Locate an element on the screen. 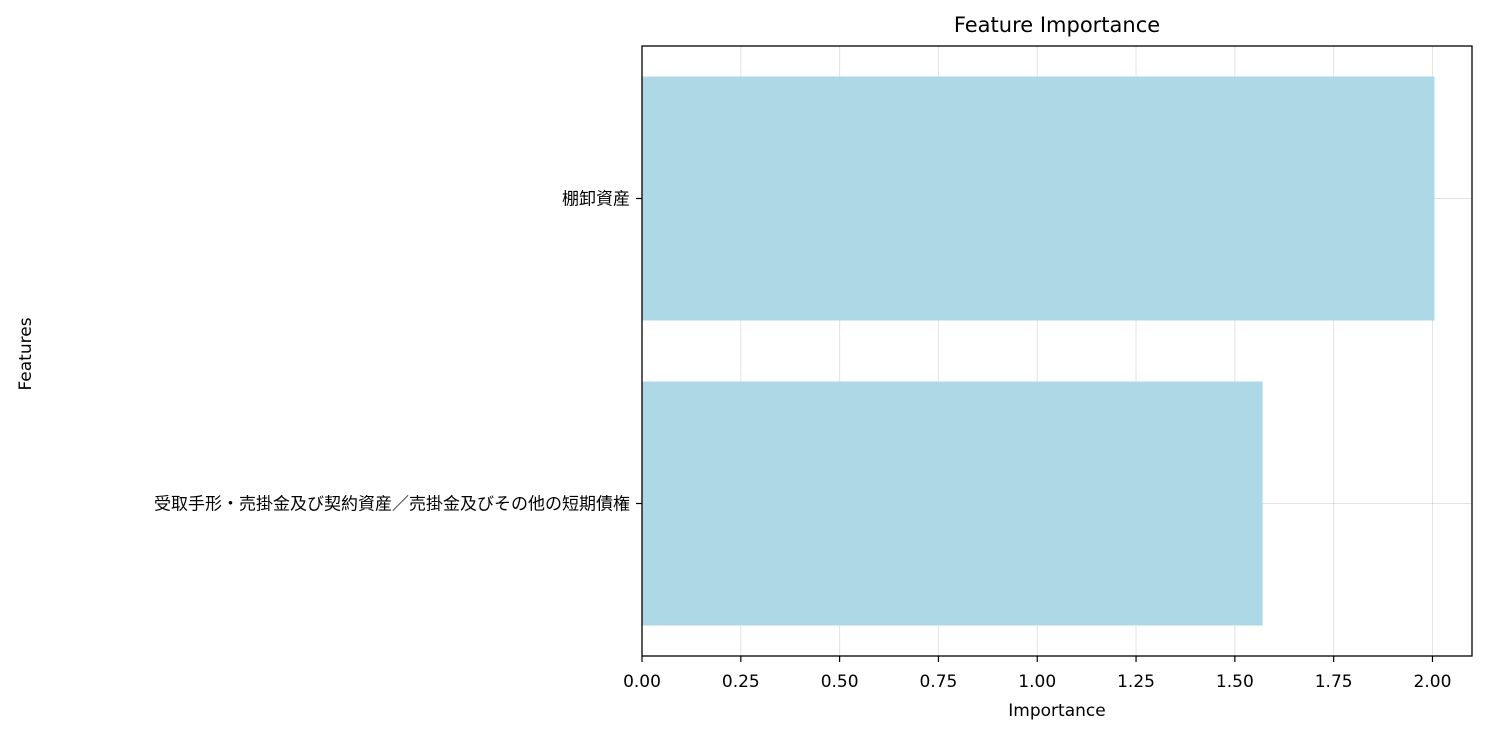 The height and width of the screenshot is (735, 1487). x-tick-label: 1.50 is located at coordinates (1235, 682).